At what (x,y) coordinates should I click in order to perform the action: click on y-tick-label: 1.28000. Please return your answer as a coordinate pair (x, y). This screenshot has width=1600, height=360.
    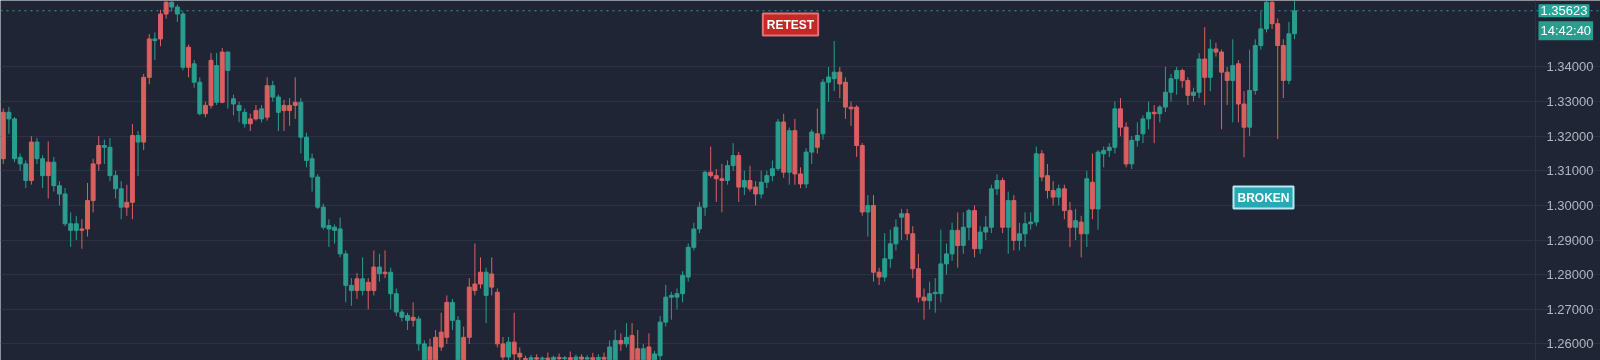
    Looking at the image, I should click on (1570, 275).